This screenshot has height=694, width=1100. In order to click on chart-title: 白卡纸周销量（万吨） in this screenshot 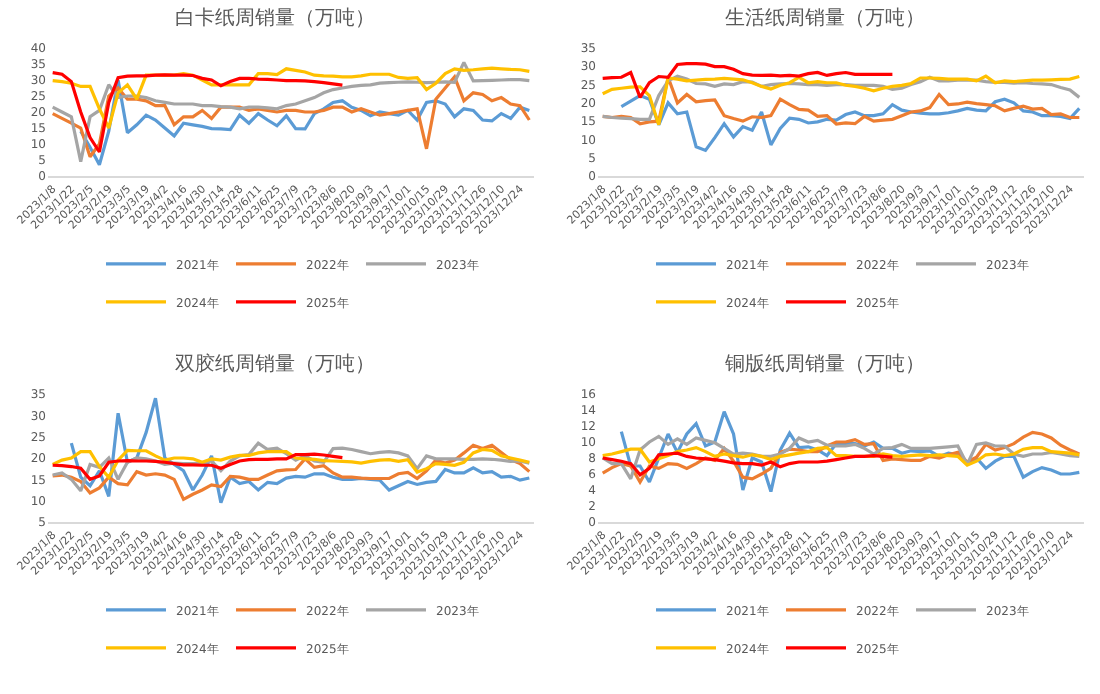, I will do `click(275, 18)`.